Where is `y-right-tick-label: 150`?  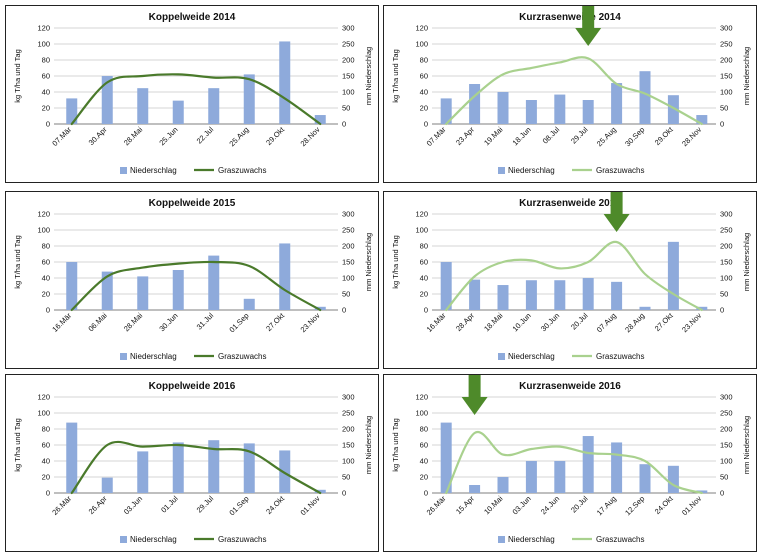 y-right-tick-label: 150 is located at coordinates (348, 262).